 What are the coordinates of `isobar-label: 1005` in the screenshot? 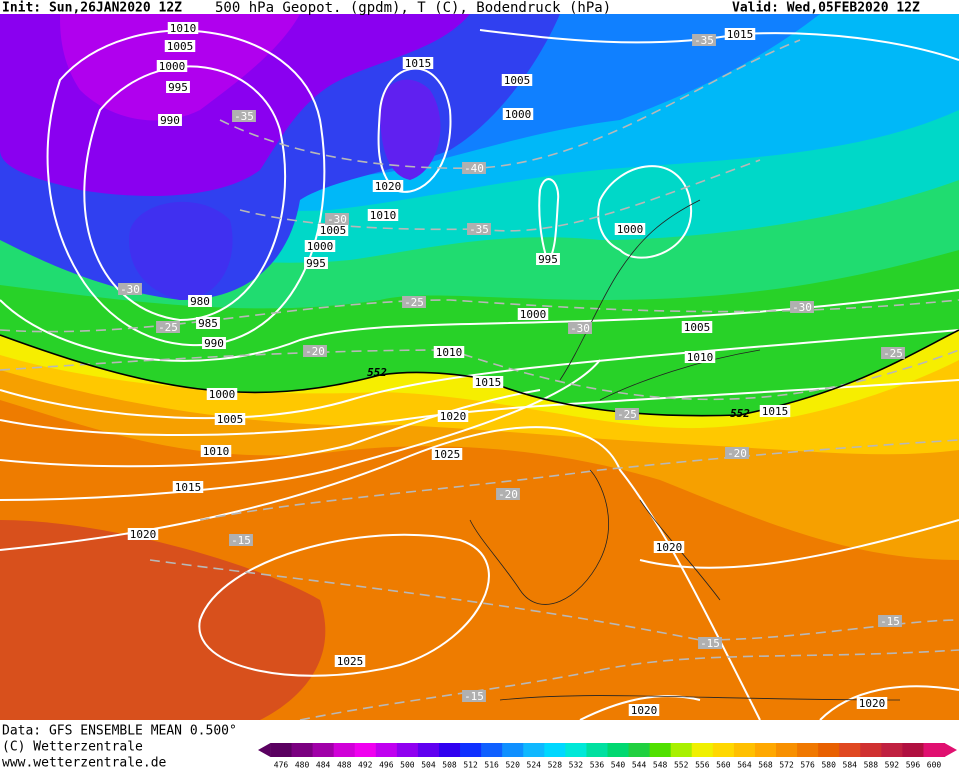 It's located at (517, 80).